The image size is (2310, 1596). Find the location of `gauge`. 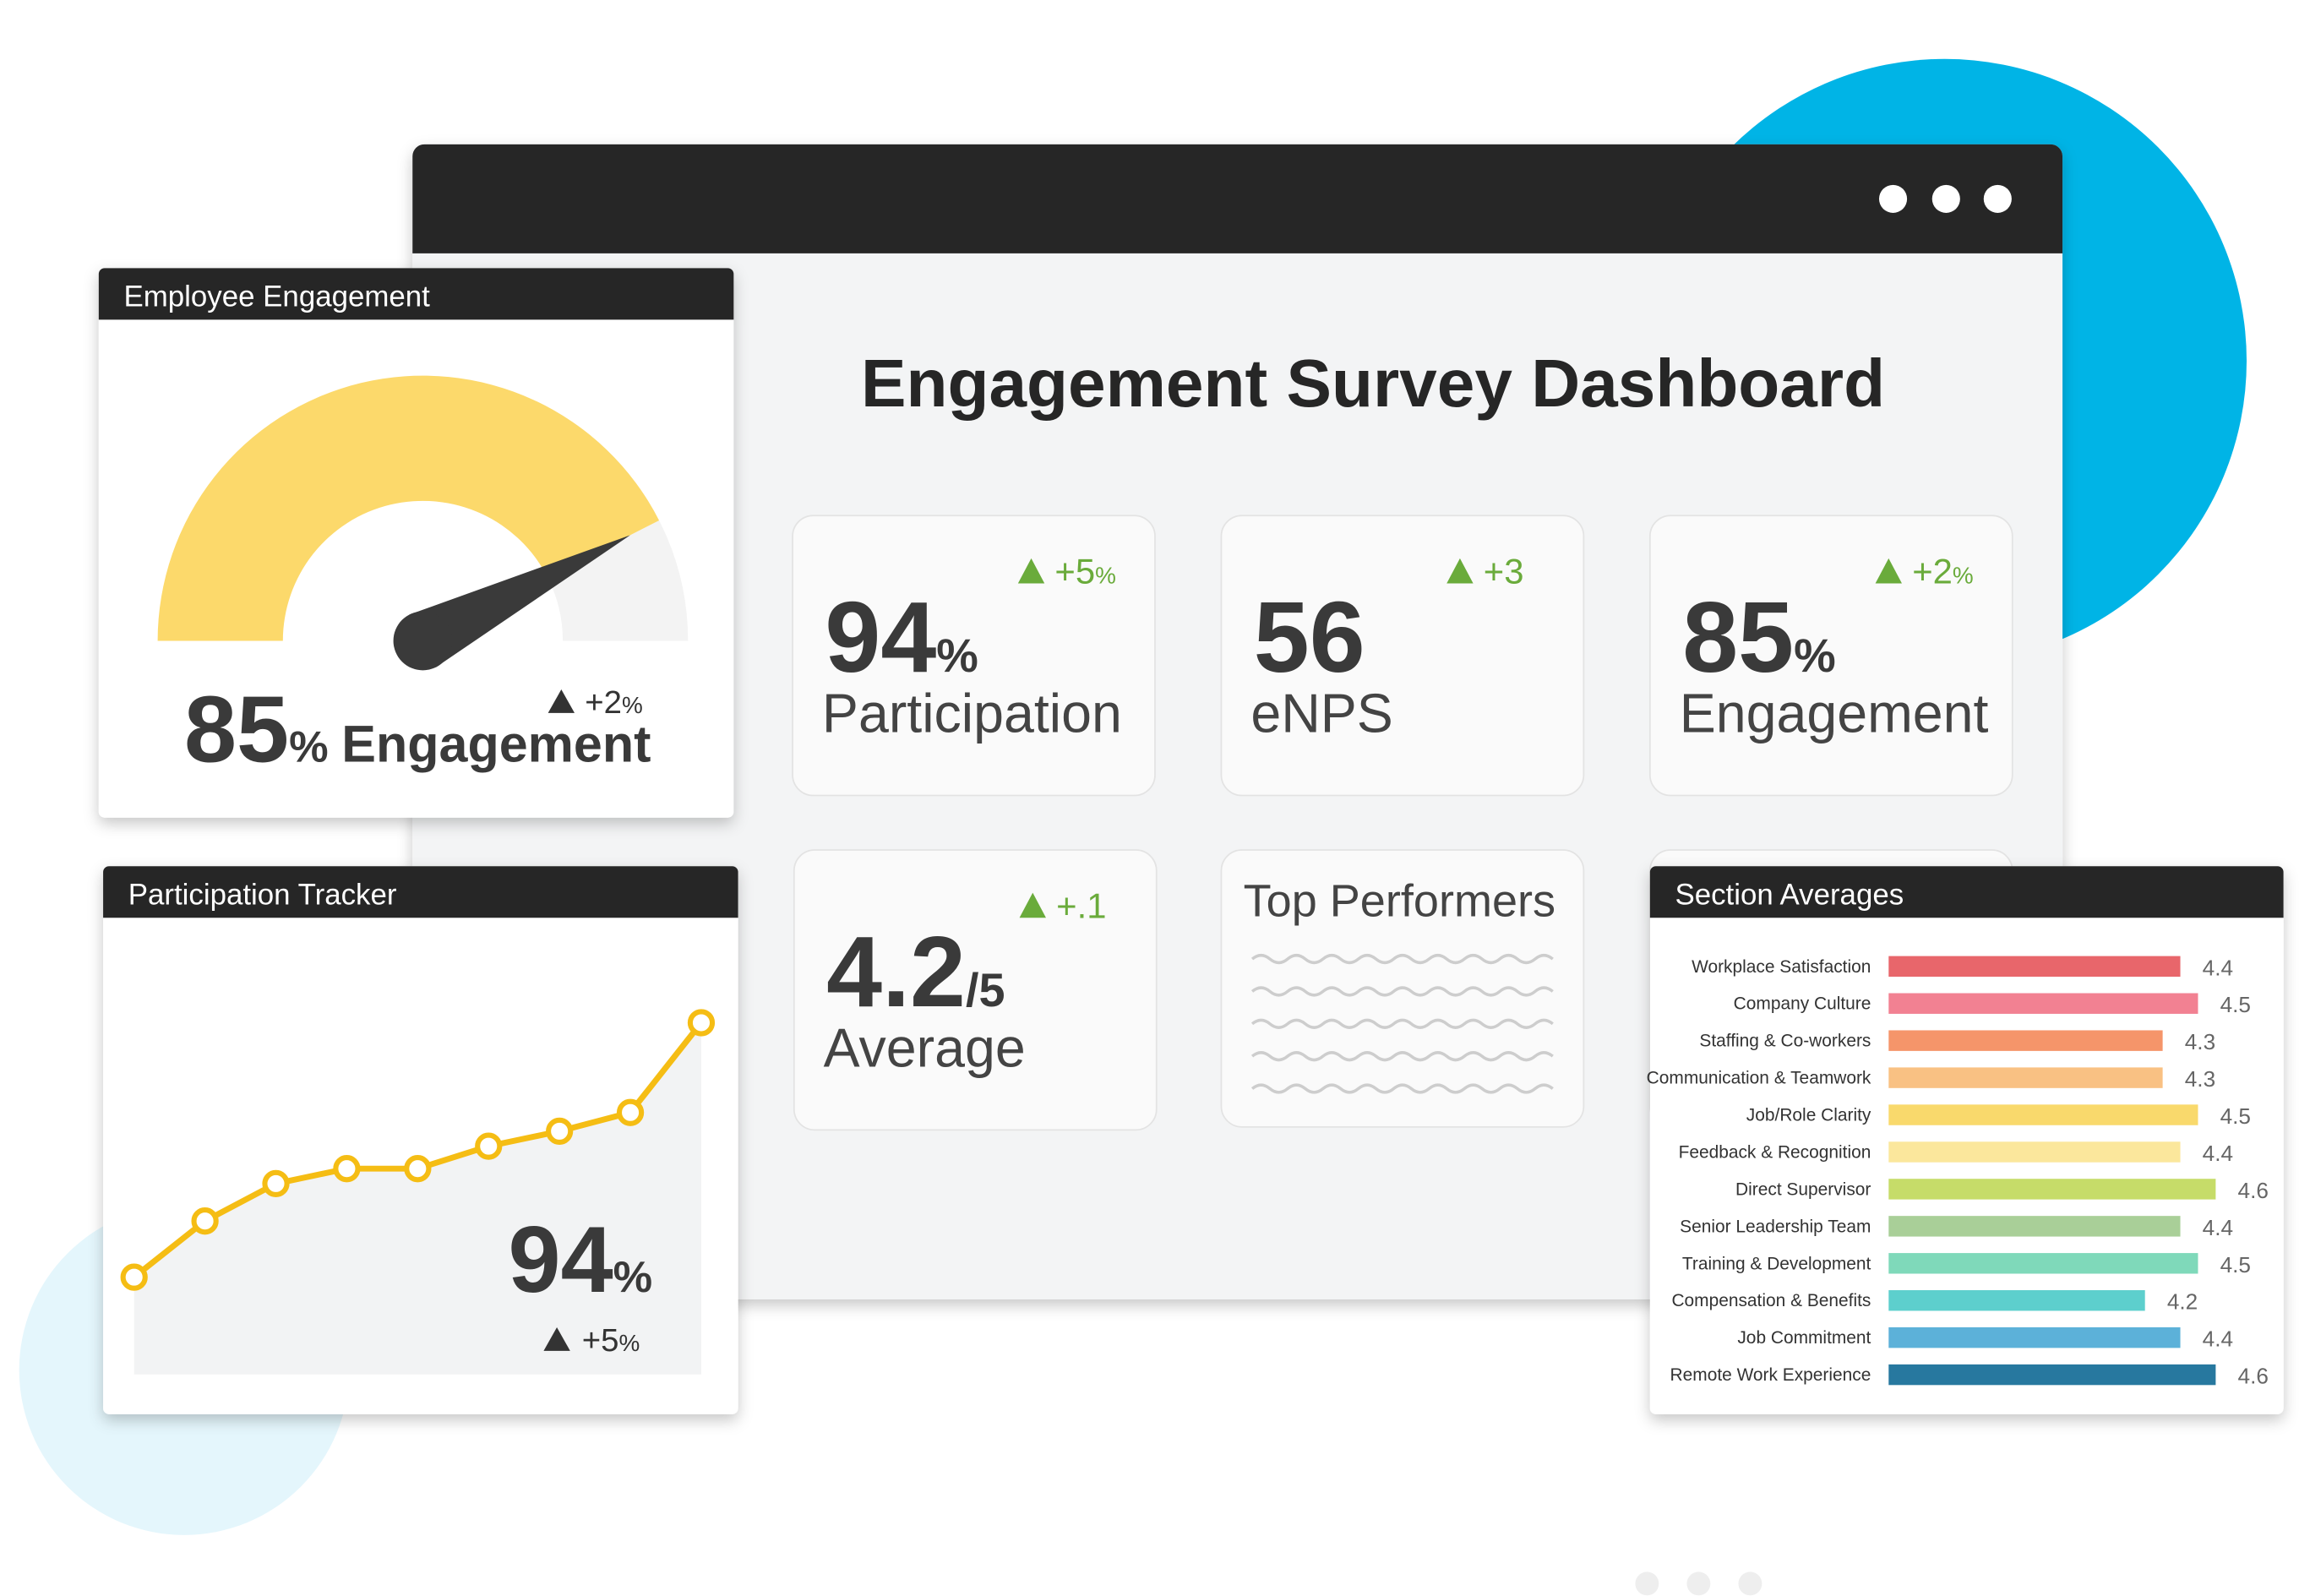

gauge is located at coordinates (423, 523).